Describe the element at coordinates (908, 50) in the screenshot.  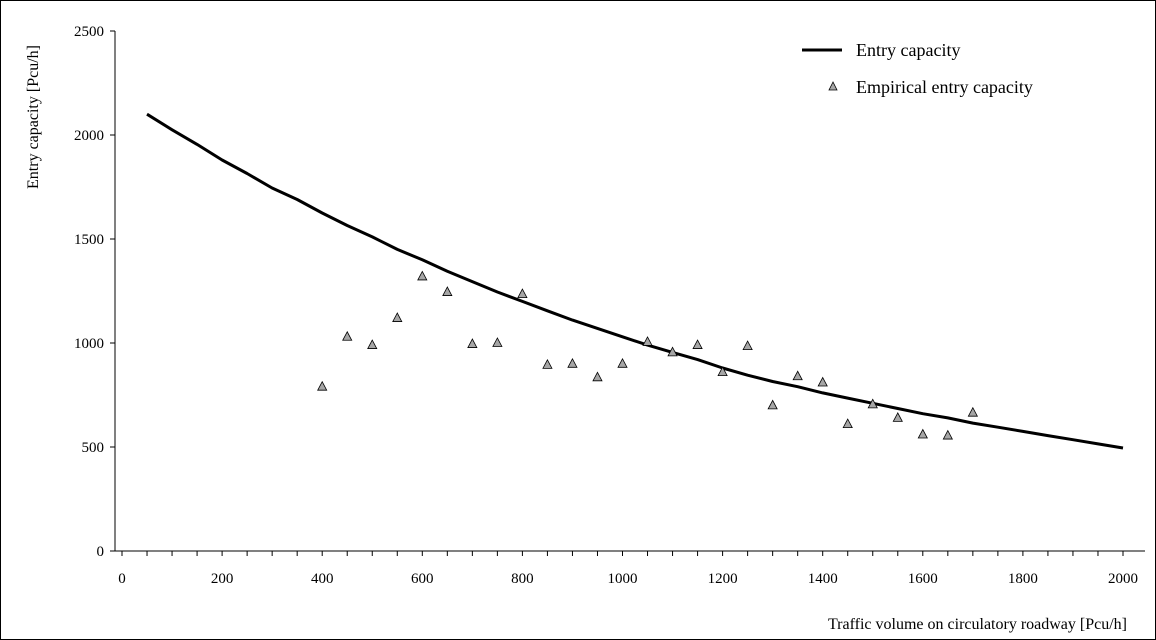
I see `legend-label-entry-capacity: Entry capacity` at that location.